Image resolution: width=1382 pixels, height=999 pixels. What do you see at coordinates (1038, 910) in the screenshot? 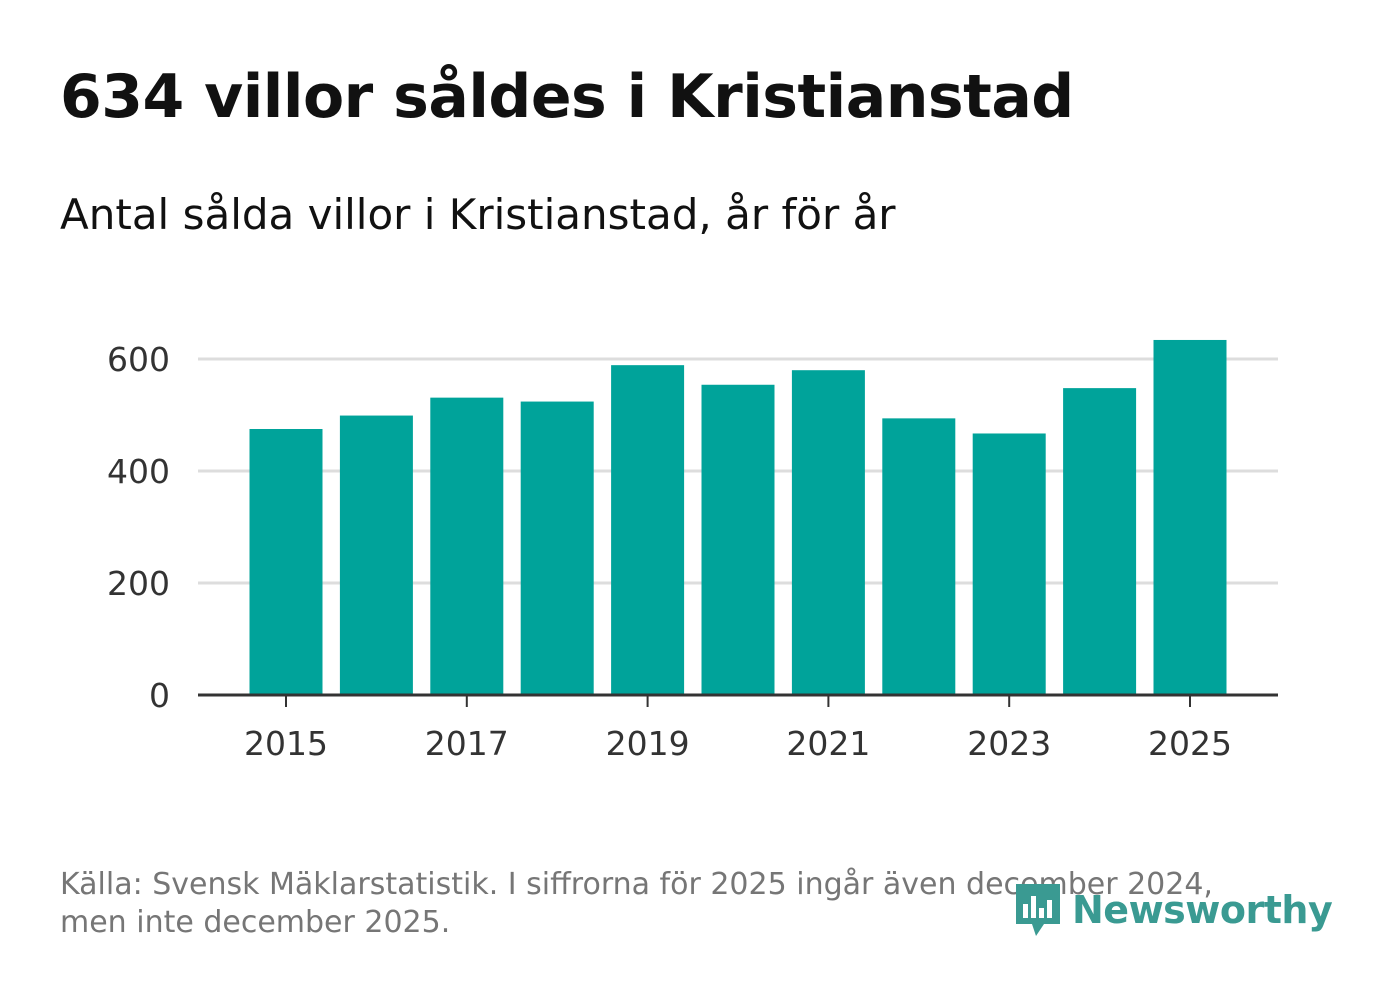
I see `newsworthy-bar-chart-icon` at bounding box center [1038, 910].